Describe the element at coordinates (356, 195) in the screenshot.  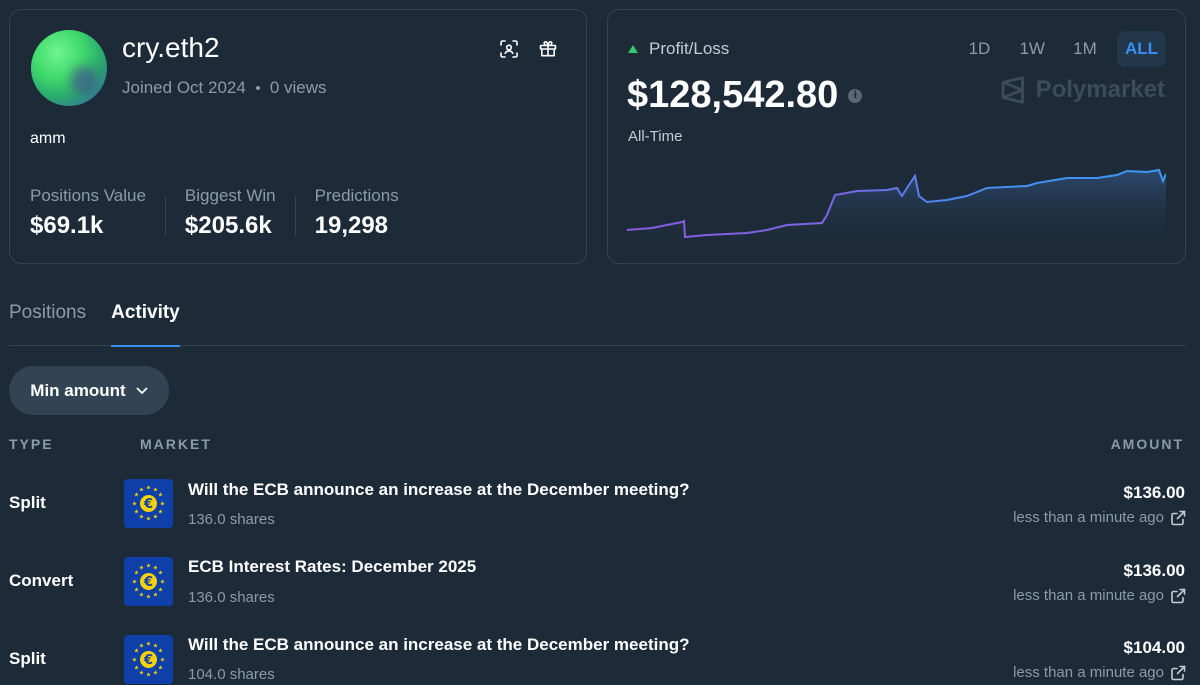
I see `stat-label: Predictions` at that location.